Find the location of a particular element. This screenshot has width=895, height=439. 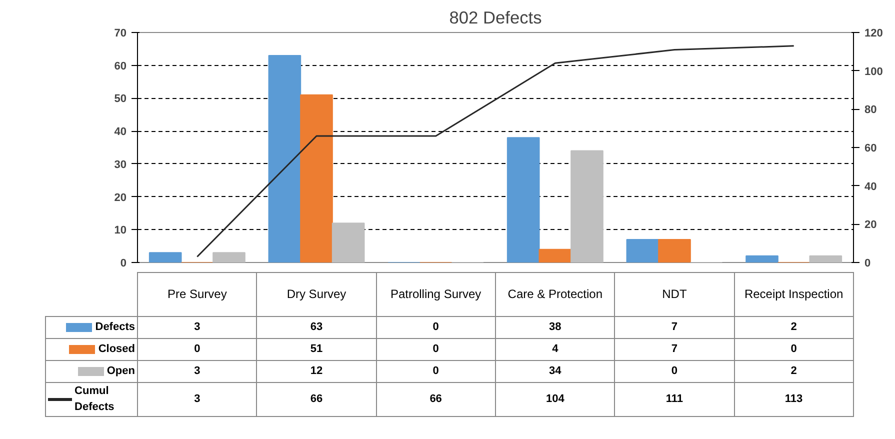

data-label: 104 is located at coordinates (555, 399).